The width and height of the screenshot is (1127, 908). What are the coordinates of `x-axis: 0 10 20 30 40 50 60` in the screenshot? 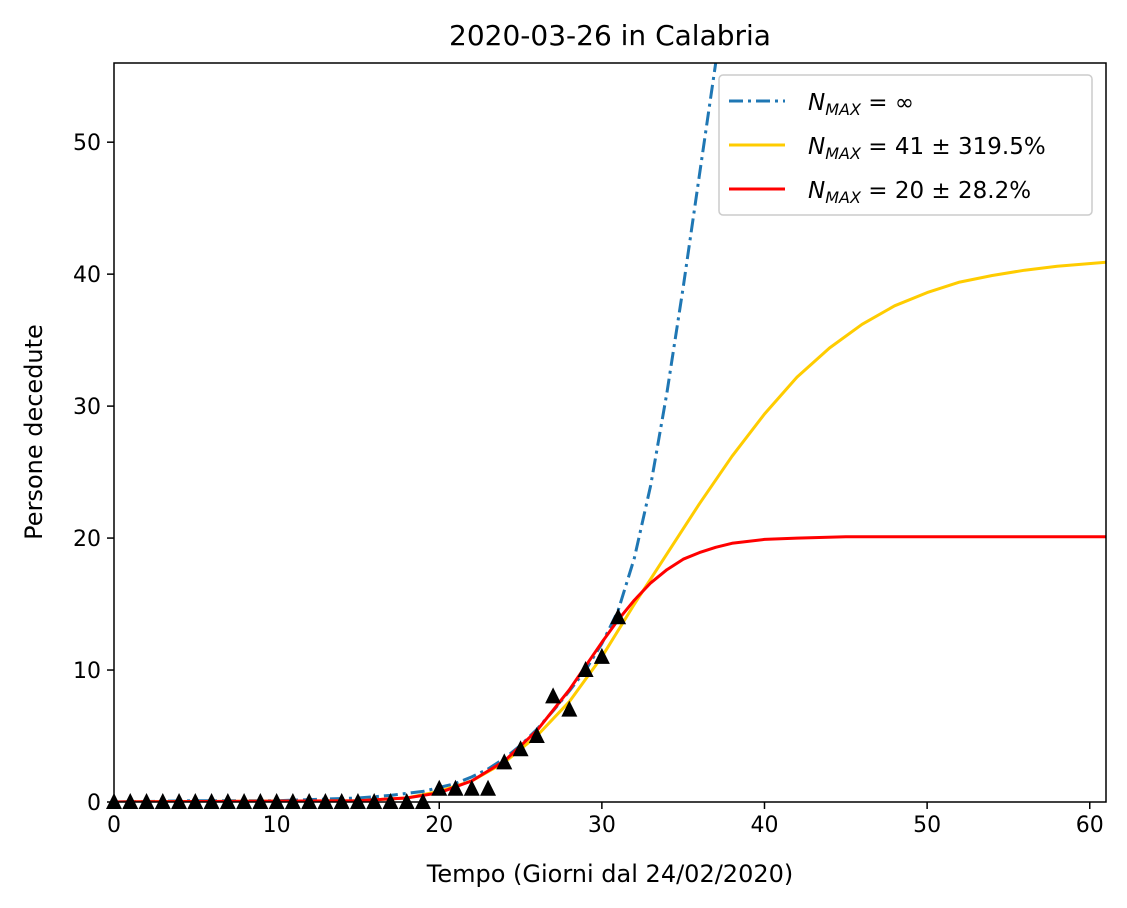 It's located at (605, 820).